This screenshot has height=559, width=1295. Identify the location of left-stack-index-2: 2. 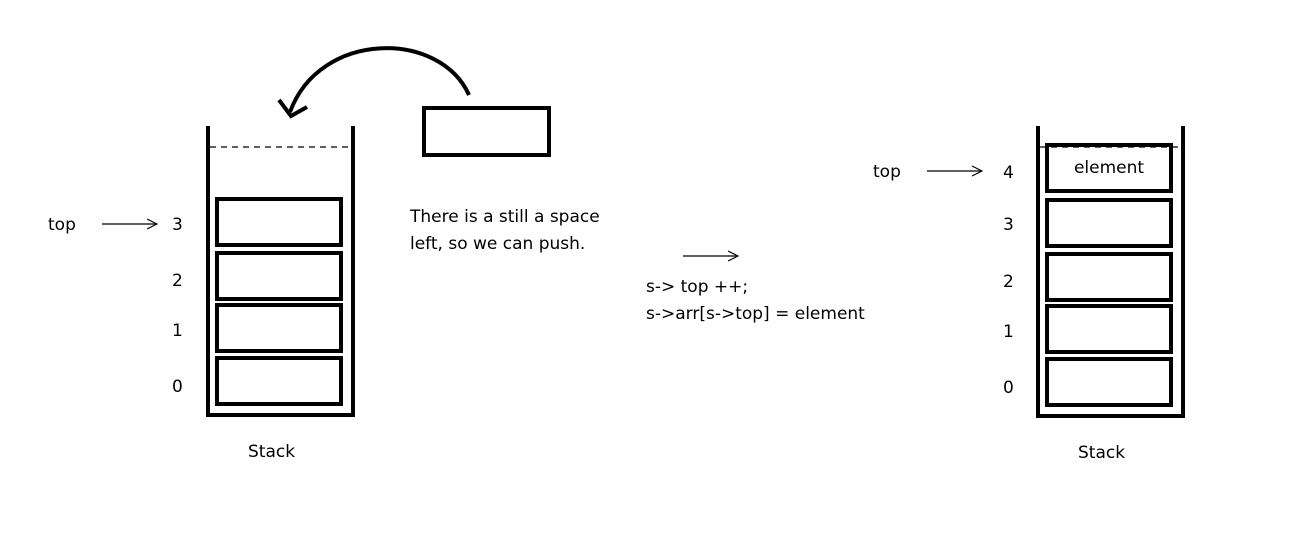
(177, 281).